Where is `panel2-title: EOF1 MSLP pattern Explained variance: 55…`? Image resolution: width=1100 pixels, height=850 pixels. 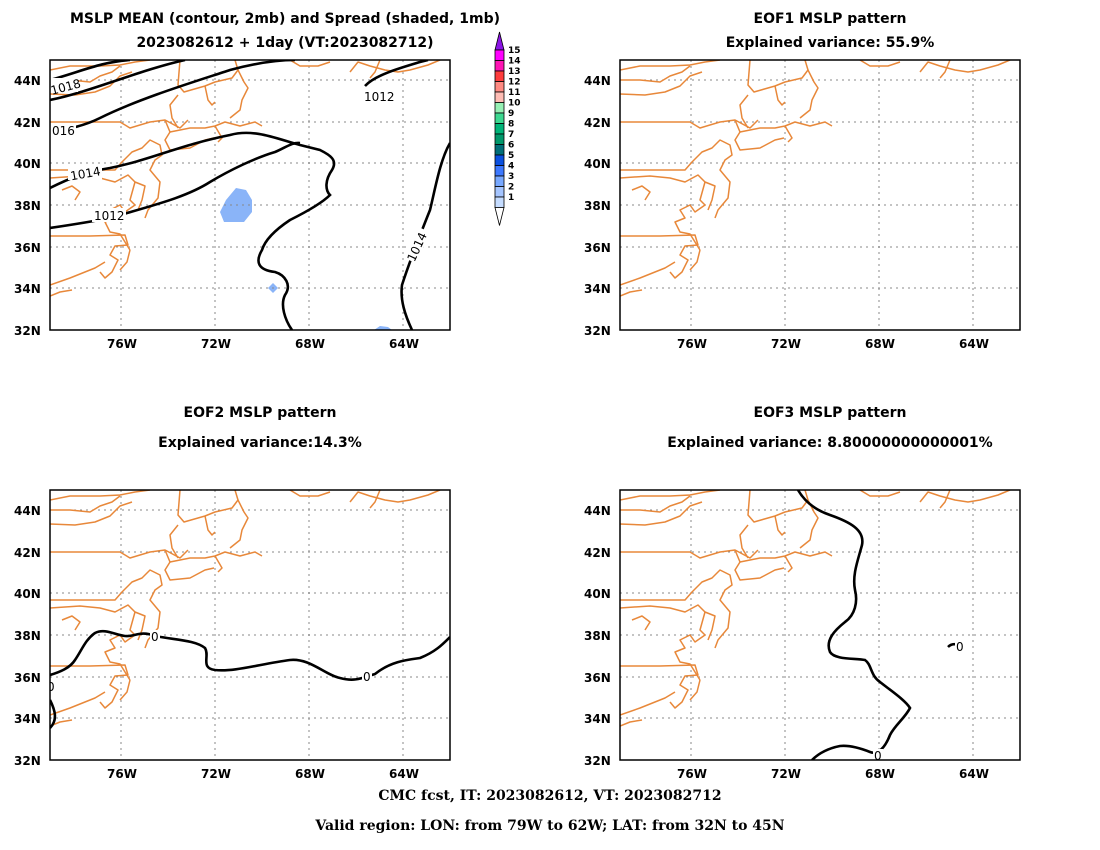 panel2-title: EOF1 MSLP pattern Explained variance: 55… is located at coordinates (830, 31).